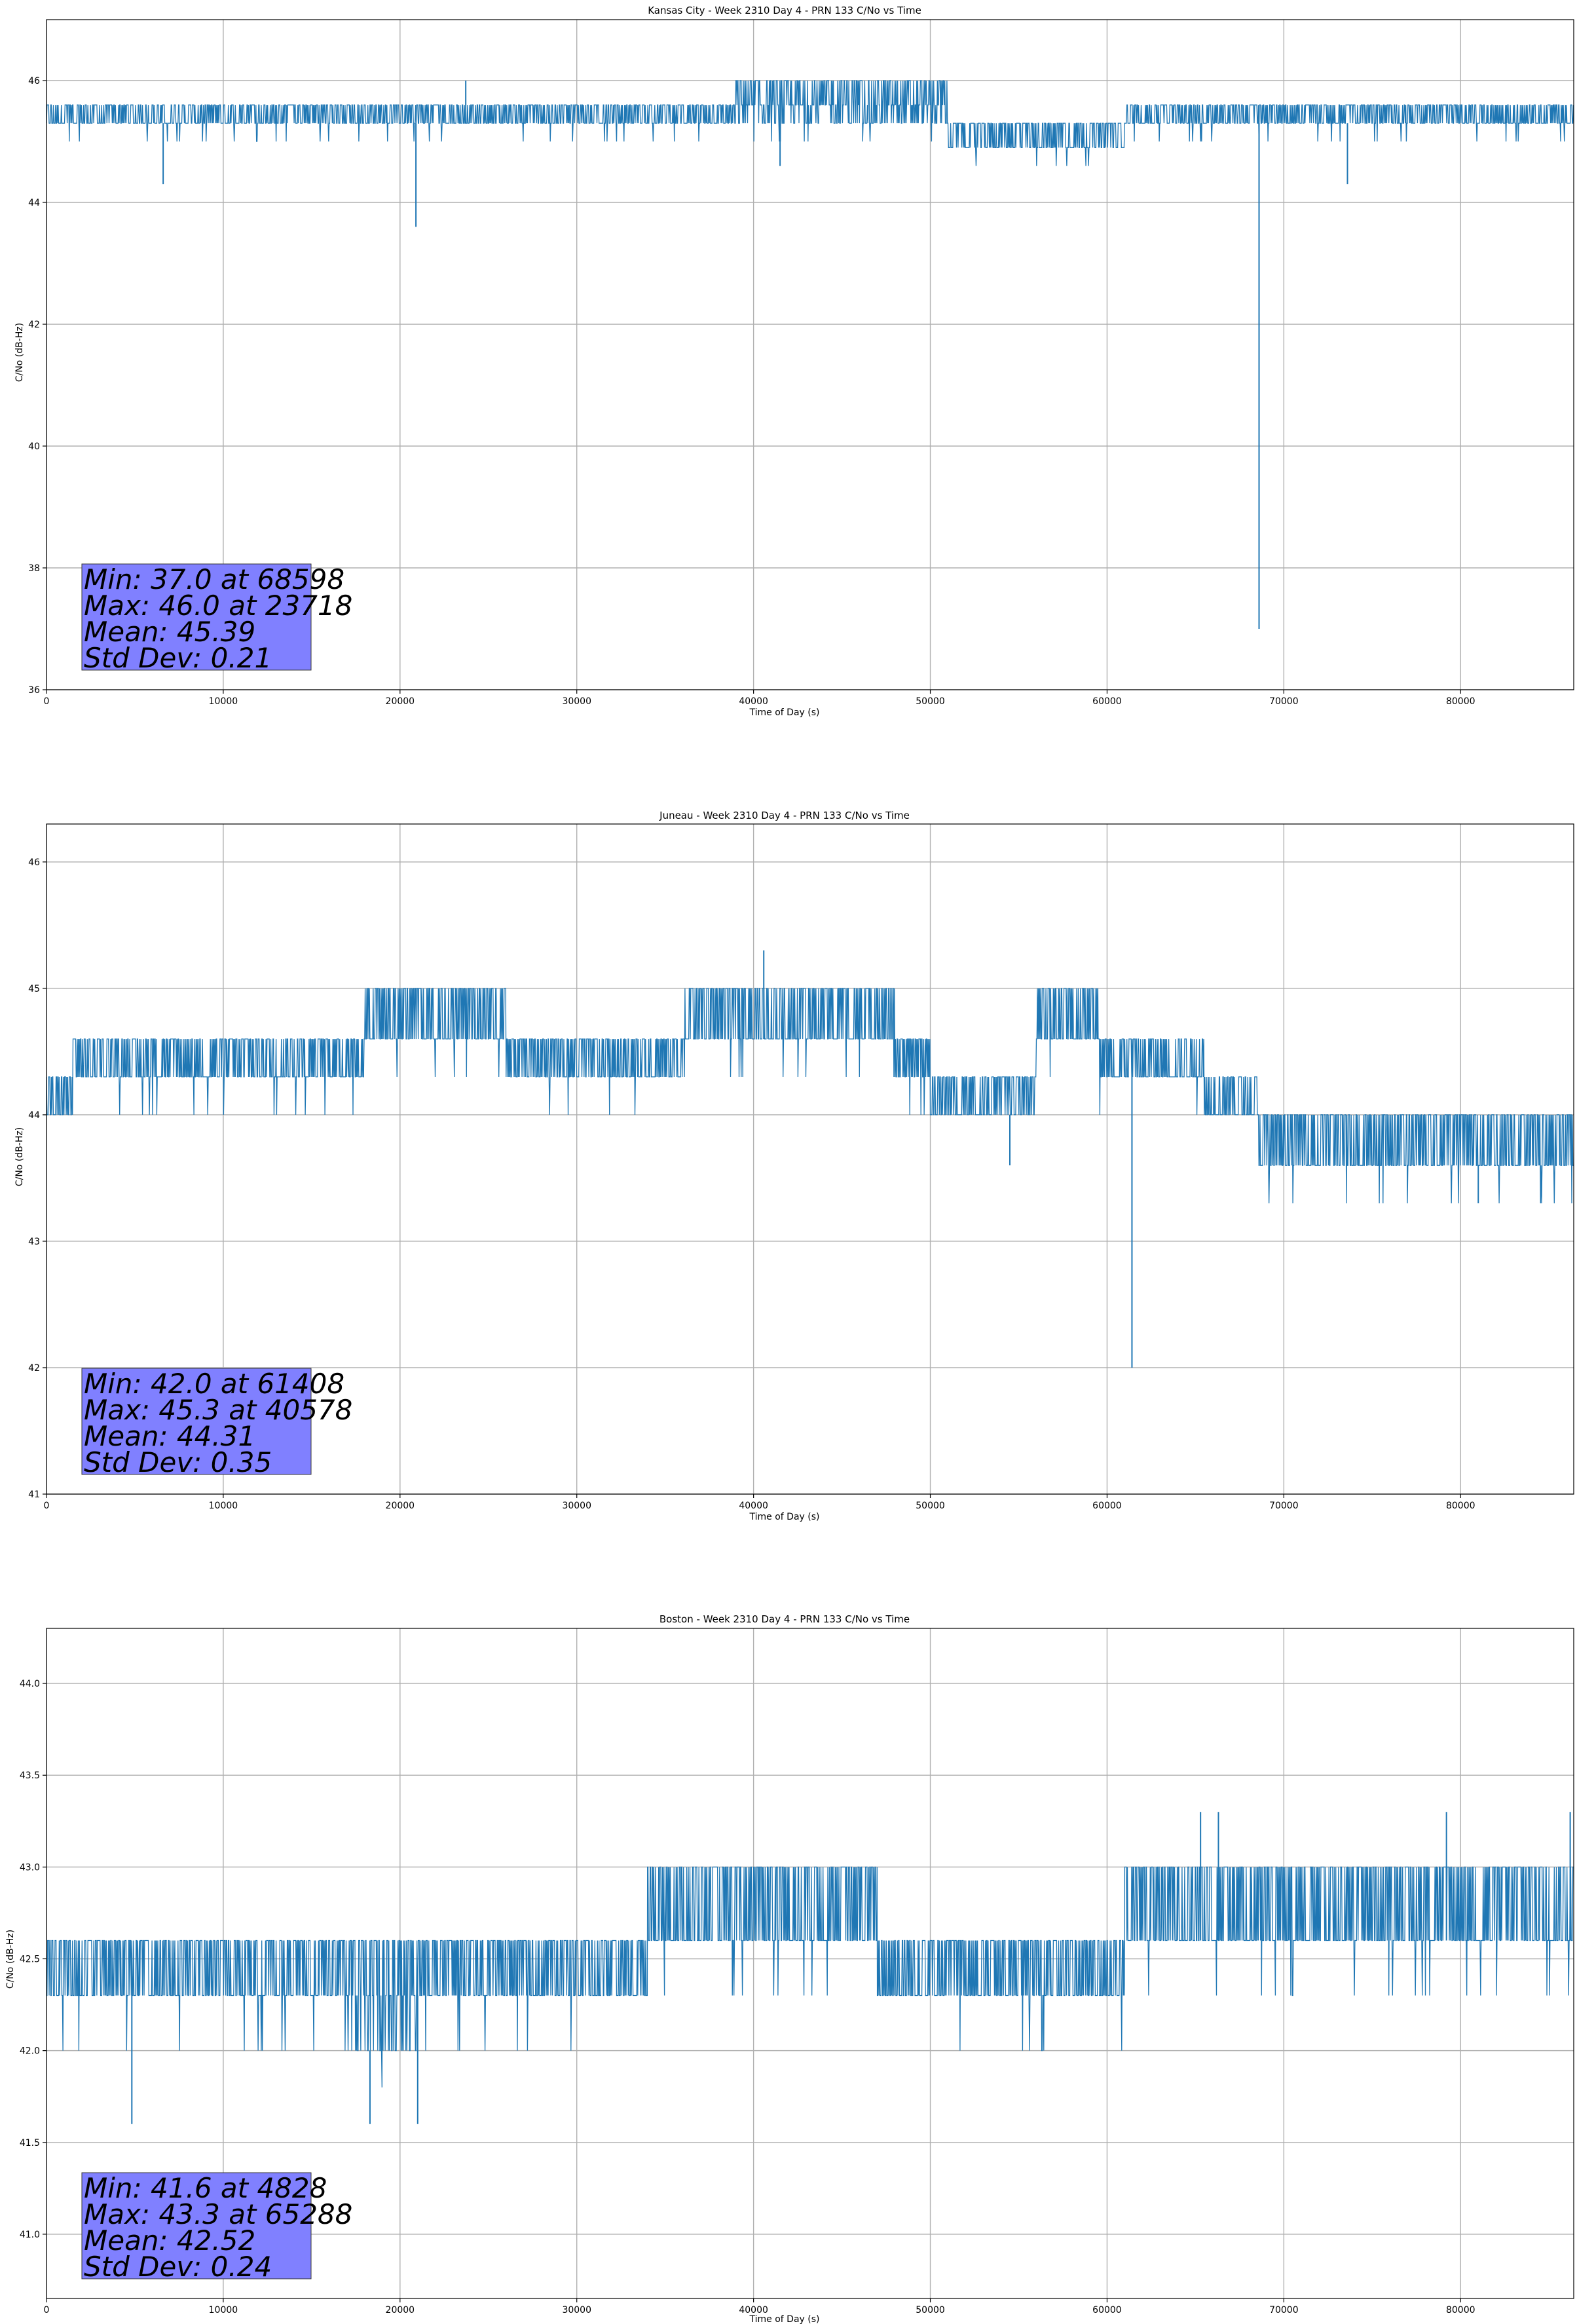 This screenshot has height=2324, width=1577. What do you see at coordinates (218, 2214) in the screenshot?
I see `stats-line: Max: 43.3 at 65288` at bounding box center [218, 2214].